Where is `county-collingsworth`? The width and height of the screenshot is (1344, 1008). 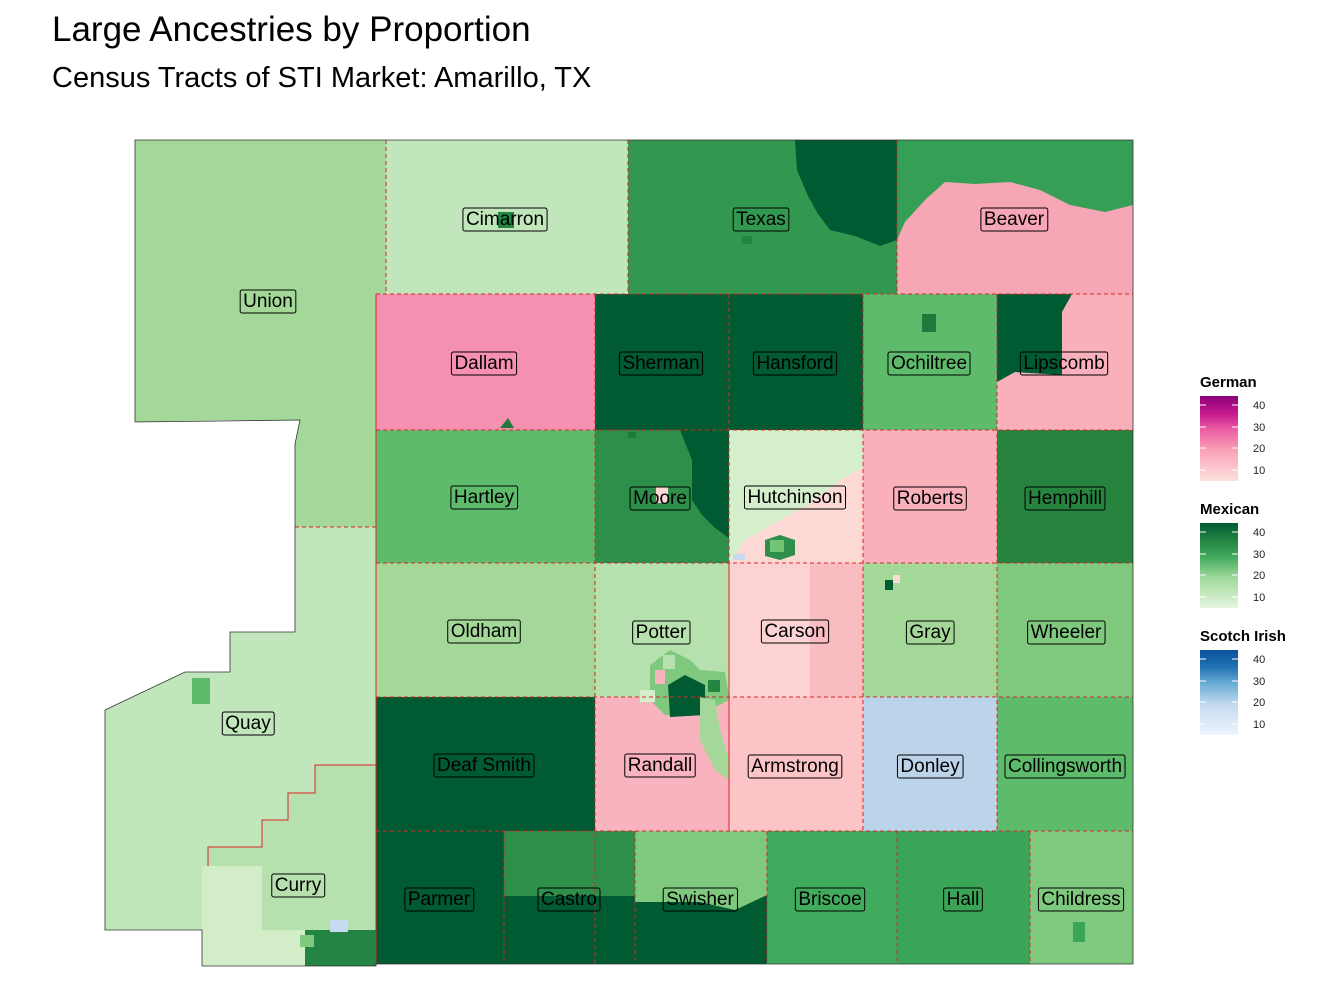 county-collingsworth is located at coordinates (1065, 764).